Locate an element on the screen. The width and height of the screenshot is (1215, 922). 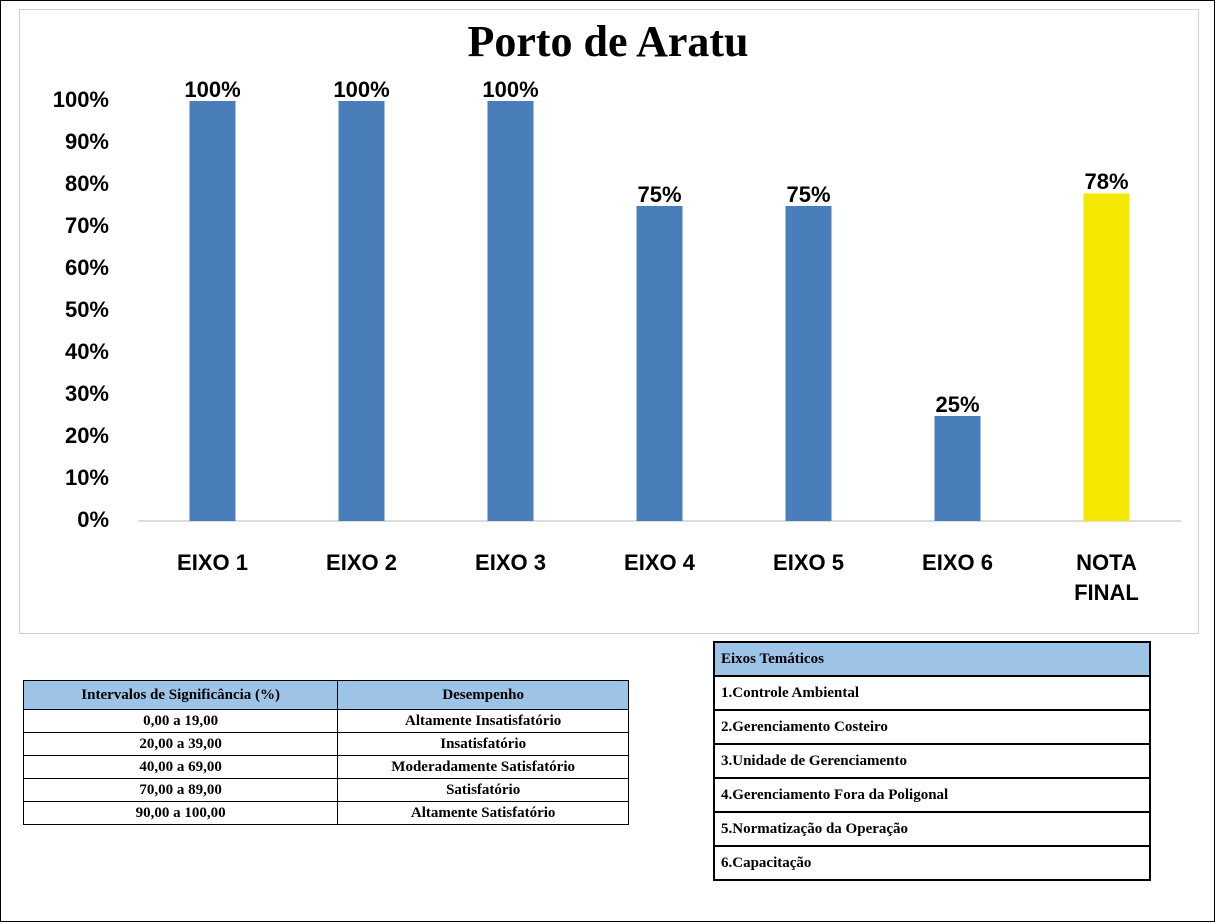
table-cell: 3.Unidade de Gerenciamento is located at coordinates (932, 761).